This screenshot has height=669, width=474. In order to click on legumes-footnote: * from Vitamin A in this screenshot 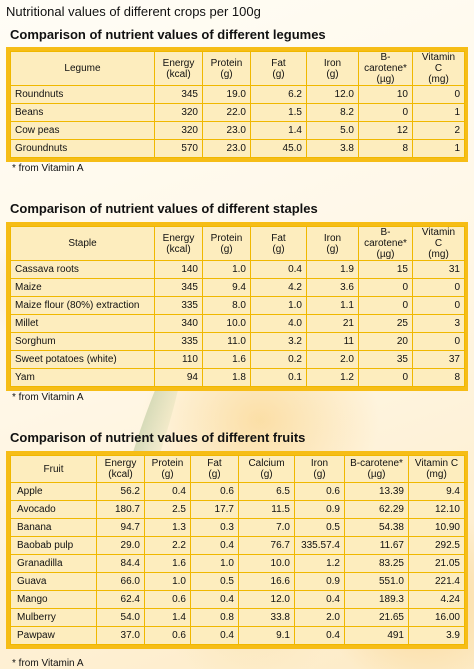, I will do `click(48, 168)`.